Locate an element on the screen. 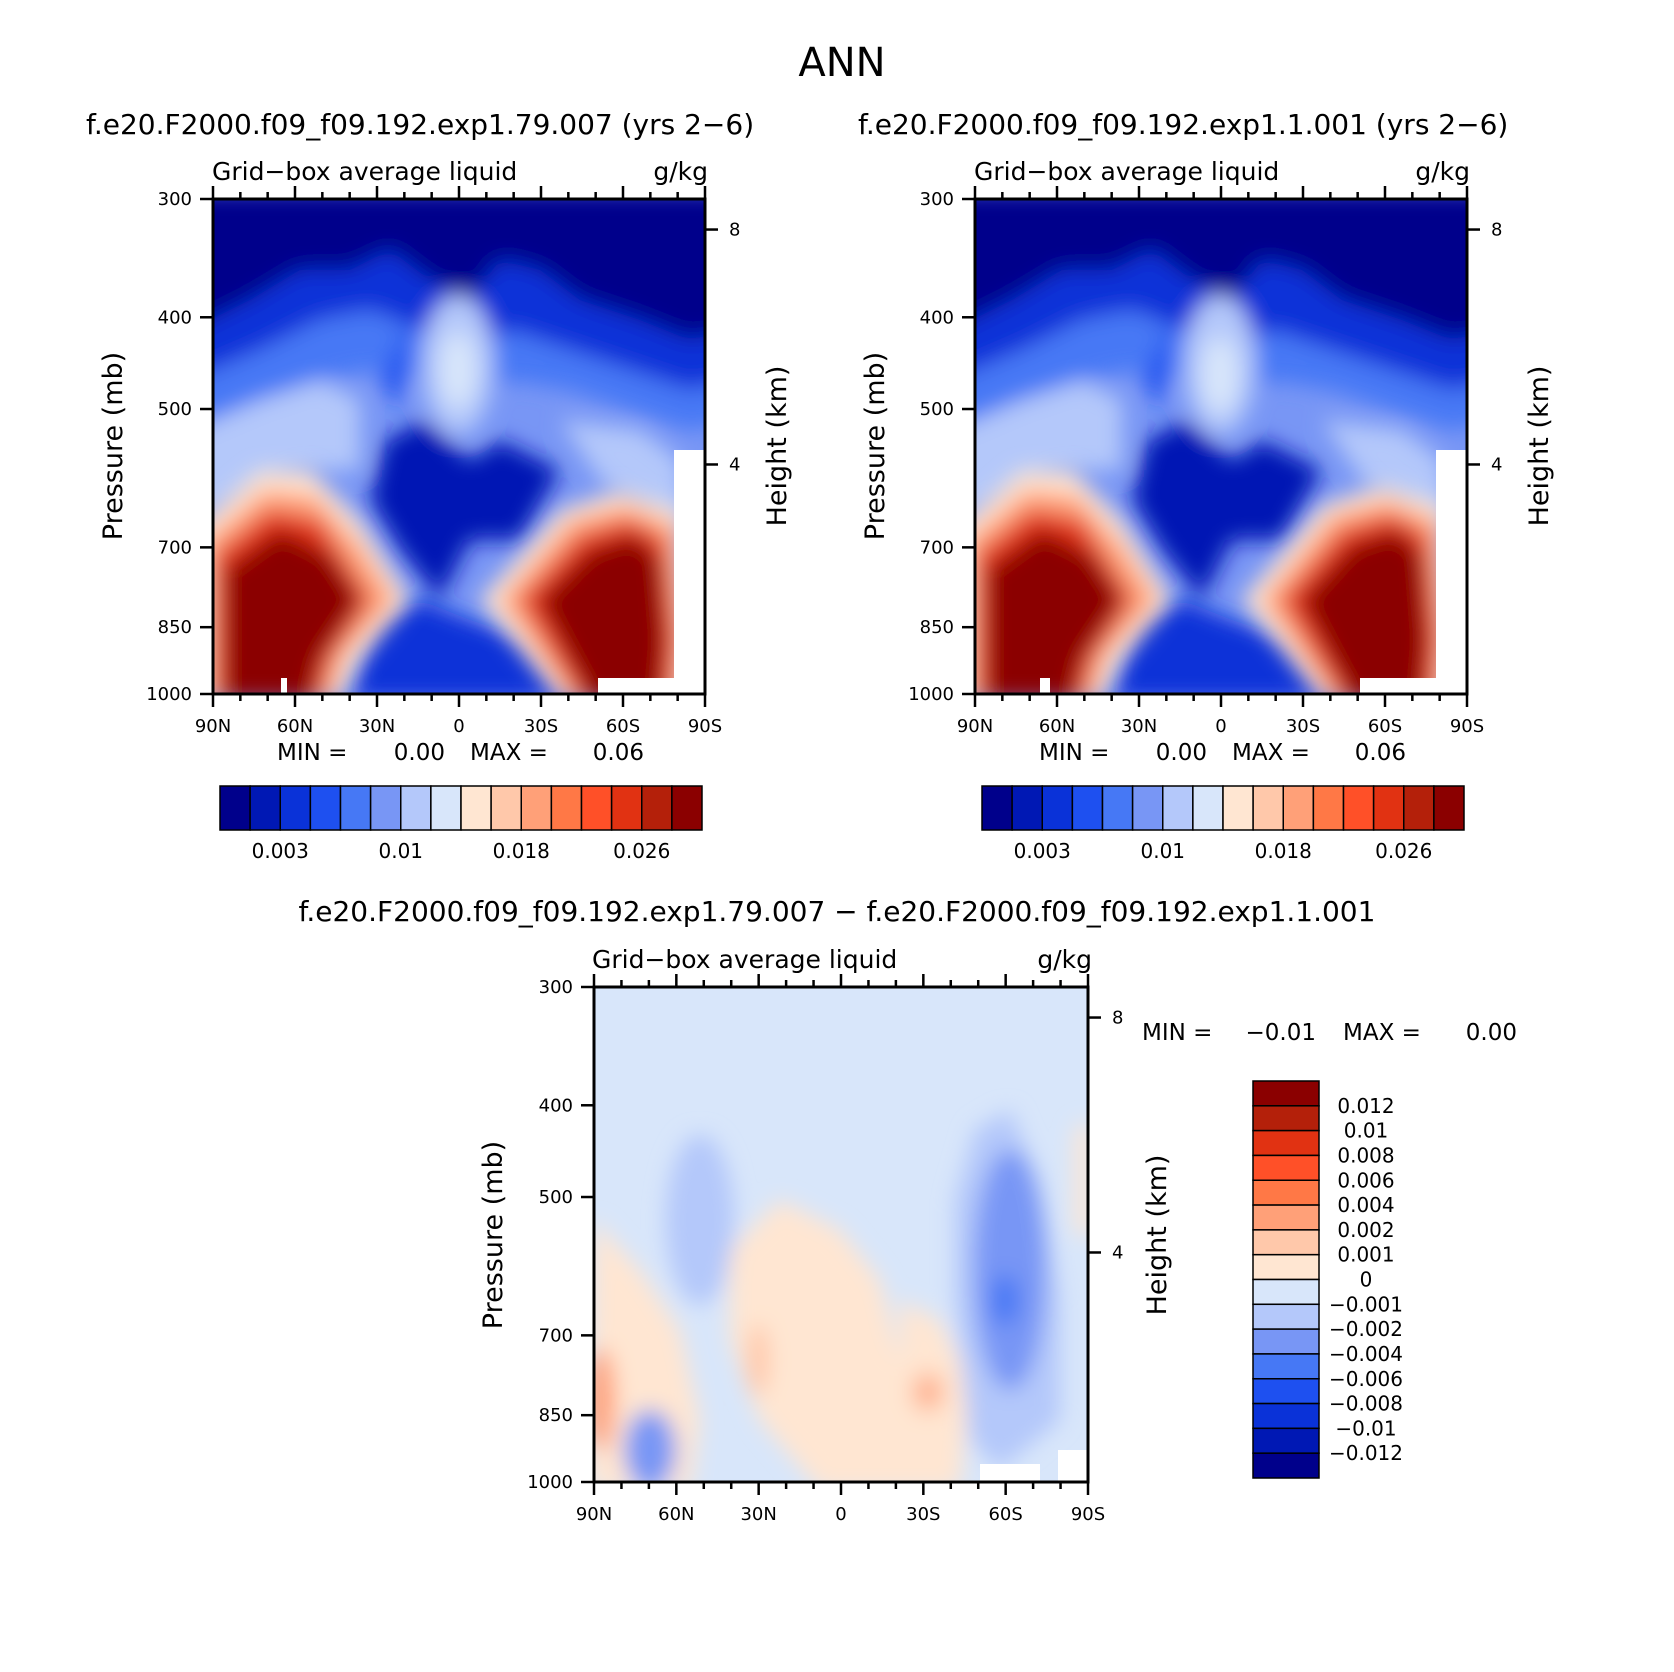 The width and height of the screenshot is (1674, 1672). panel-2-field is located at coordinates (1221, 446).